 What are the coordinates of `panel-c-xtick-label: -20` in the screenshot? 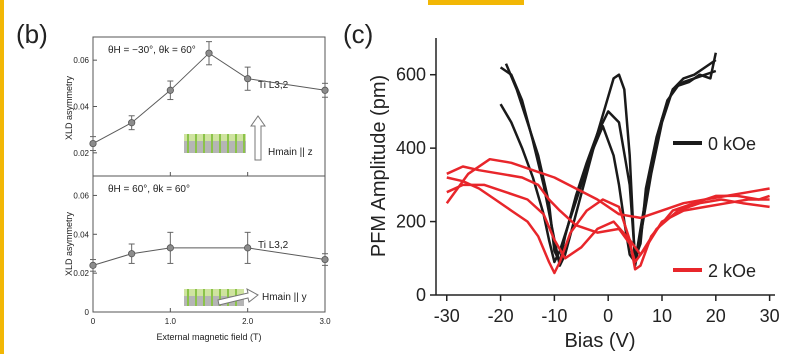 It's located at (501, 316).